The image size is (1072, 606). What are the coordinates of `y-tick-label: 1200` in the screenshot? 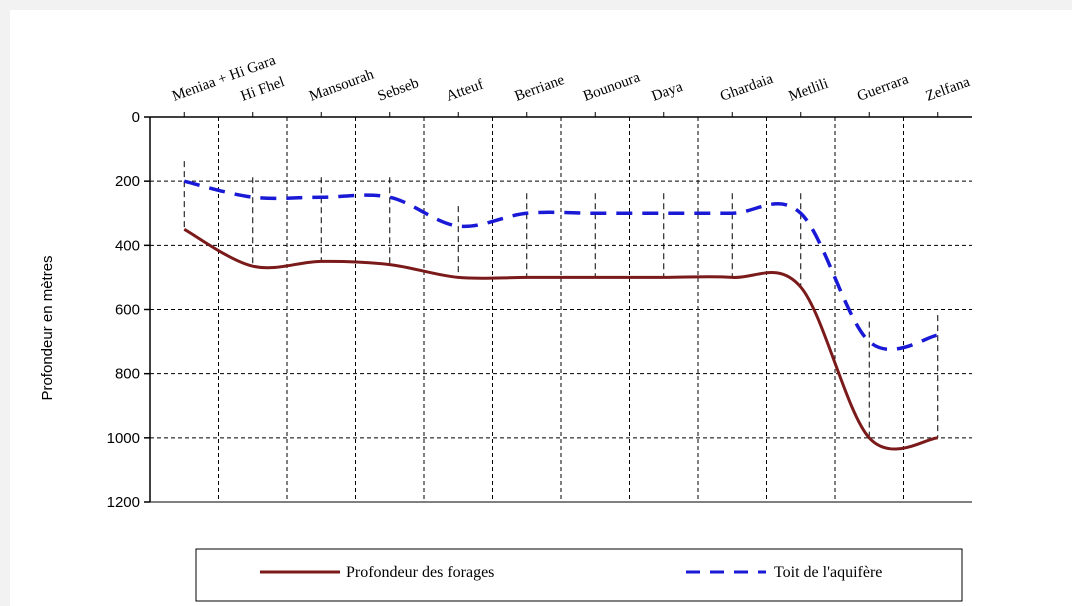 It's located at (123, 502).